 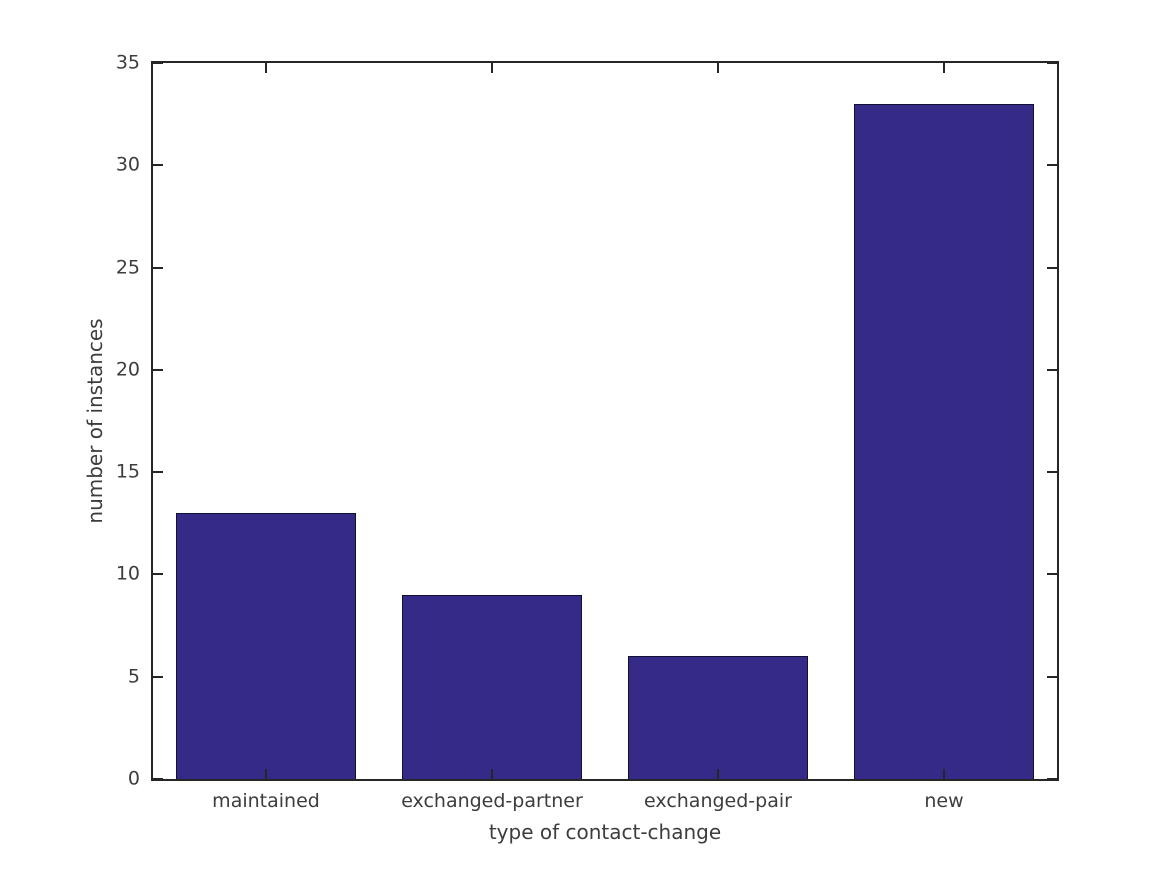 I want to click on x-tick-label: exchanged-partner, so click(x=492, y=801).